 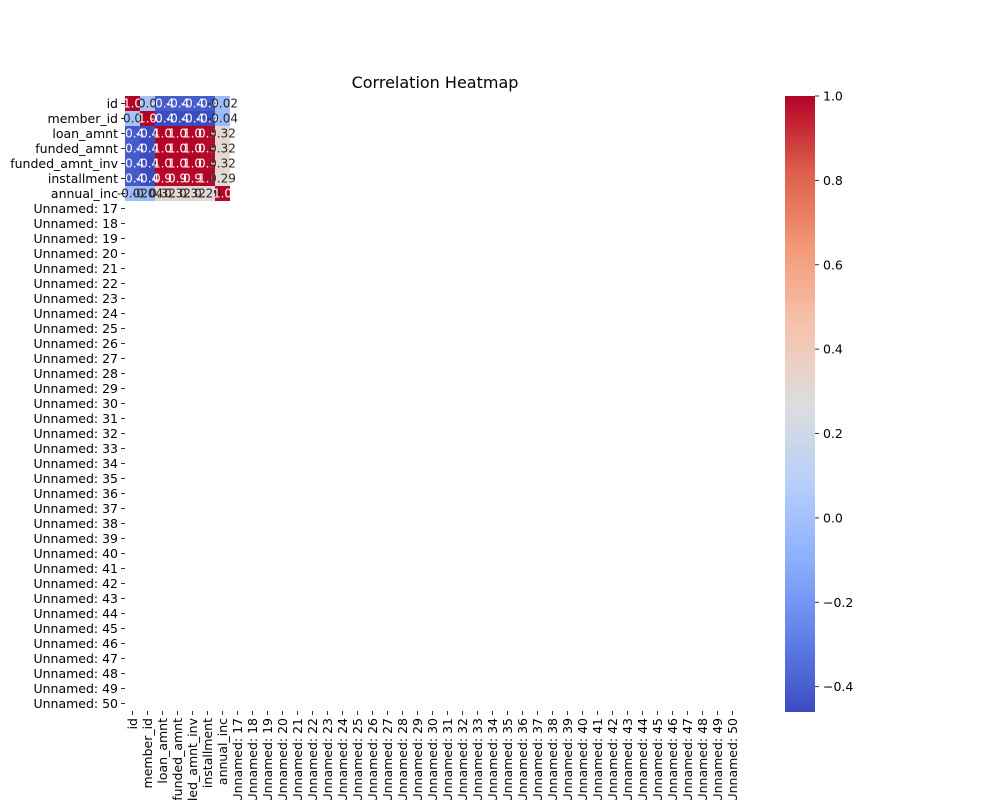 I want to click on heatmap-cells, so click(x=177, y=148).